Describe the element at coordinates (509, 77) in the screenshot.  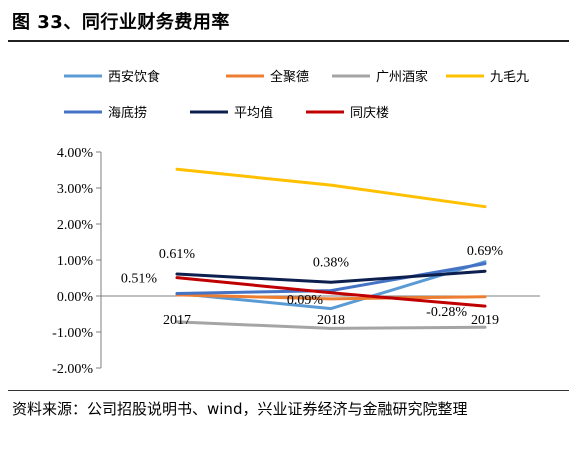
I see `legend-label-4: 九毛九` at that location.